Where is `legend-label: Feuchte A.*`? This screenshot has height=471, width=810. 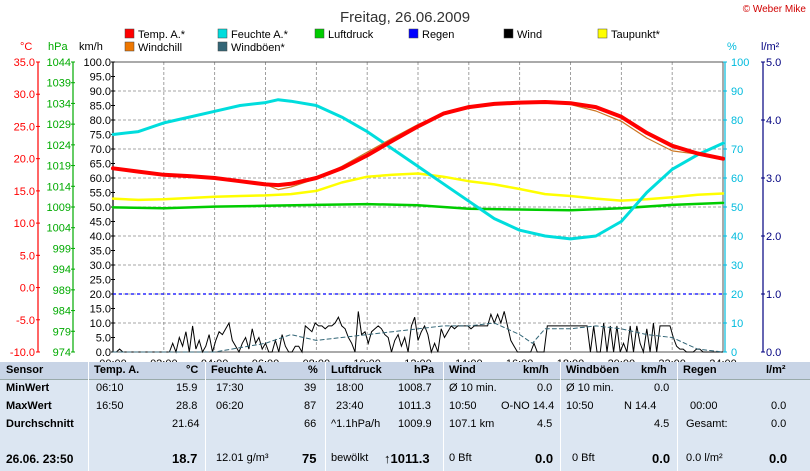
legend-label: Feuchte A.* is located at coordinates (260, 35).